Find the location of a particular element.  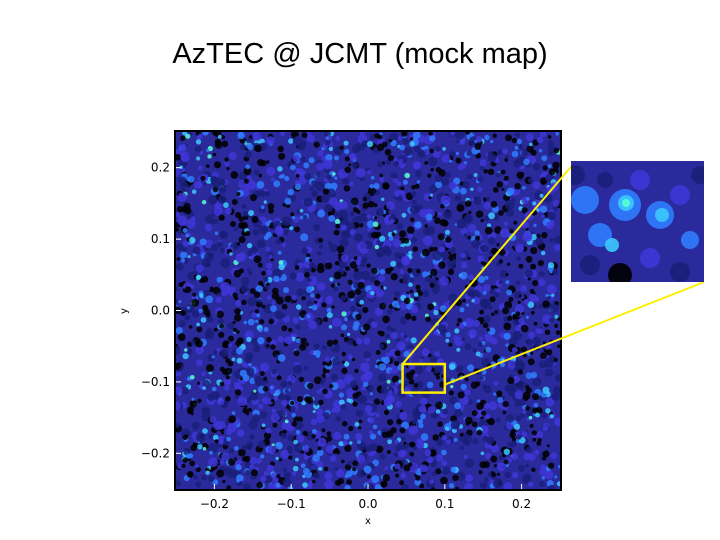

inset-blob is located at coordinates (612, 245).